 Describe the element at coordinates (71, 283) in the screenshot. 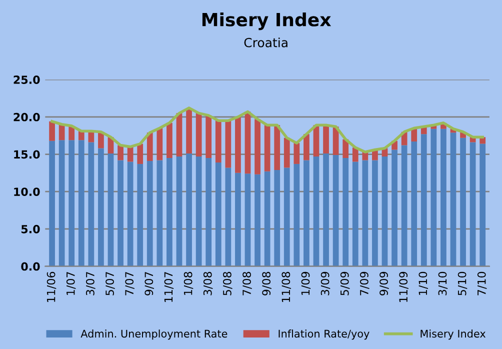

I see `x-tick-label: 1/07` at that location.